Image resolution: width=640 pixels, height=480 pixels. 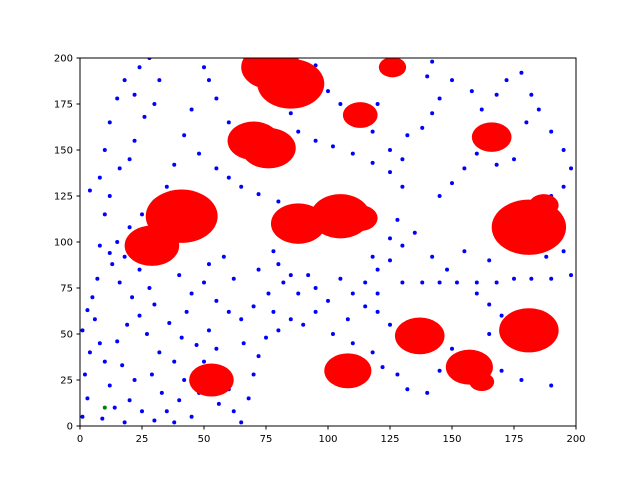 I want to click on x-tick-label: 150, so click(x=451, y=439).